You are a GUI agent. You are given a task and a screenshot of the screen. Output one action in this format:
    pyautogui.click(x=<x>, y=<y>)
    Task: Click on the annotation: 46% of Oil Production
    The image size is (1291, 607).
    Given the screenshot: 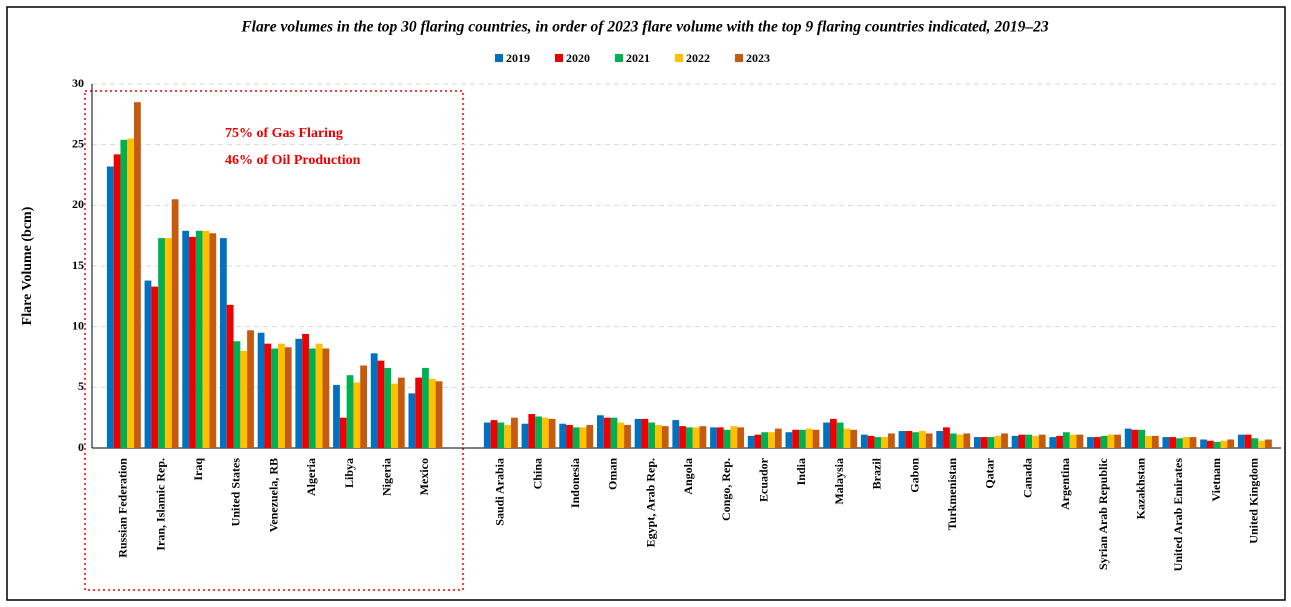 What is the action you would take?
    pyautogui.click(x=293, y=160)
    